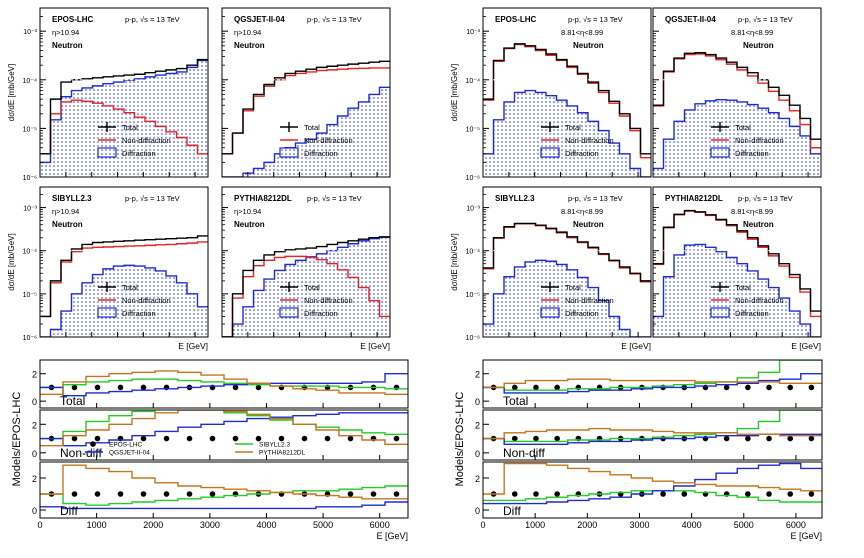 The width and height of the screenshot is (864, 558). What do you see at coordinates (73, 19) in the screenshot?
I see `model-label: EPOS-LHC` at bounding box center [73, 19].